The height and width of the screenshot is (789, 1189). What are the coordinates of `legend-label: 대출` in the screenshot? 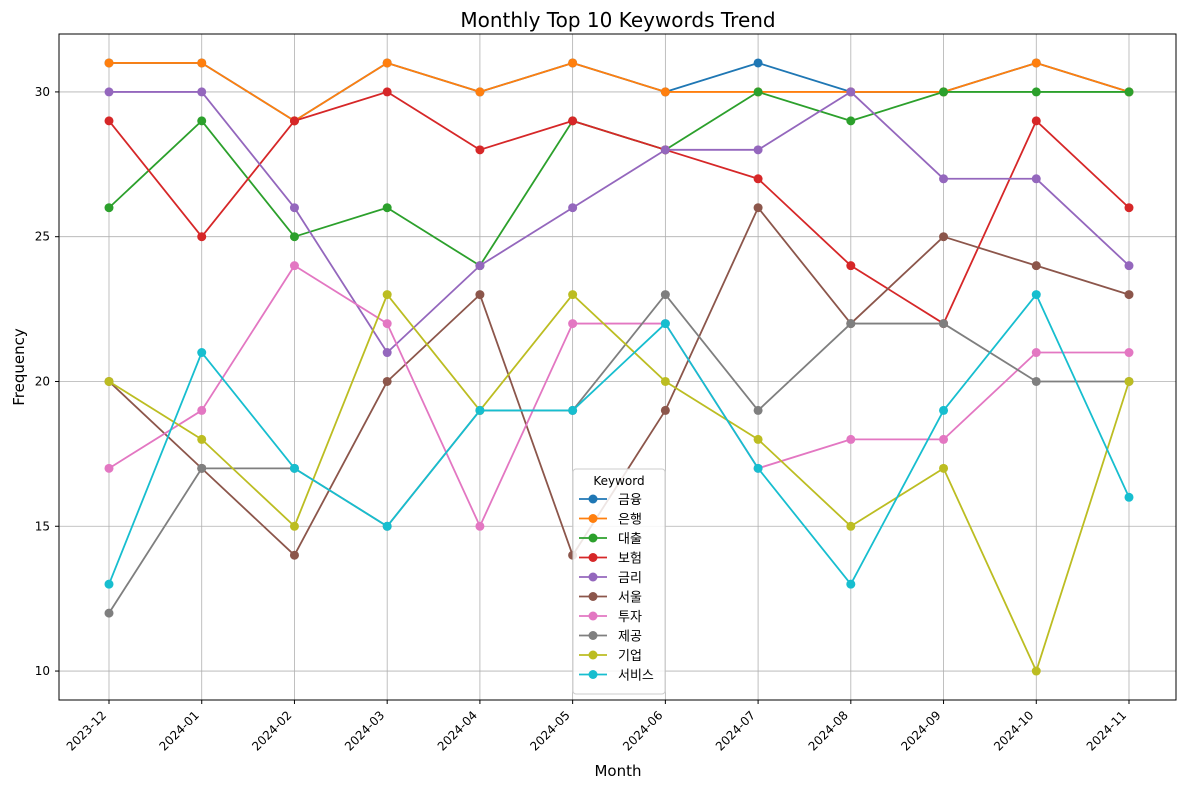 It's located at (630, 539).